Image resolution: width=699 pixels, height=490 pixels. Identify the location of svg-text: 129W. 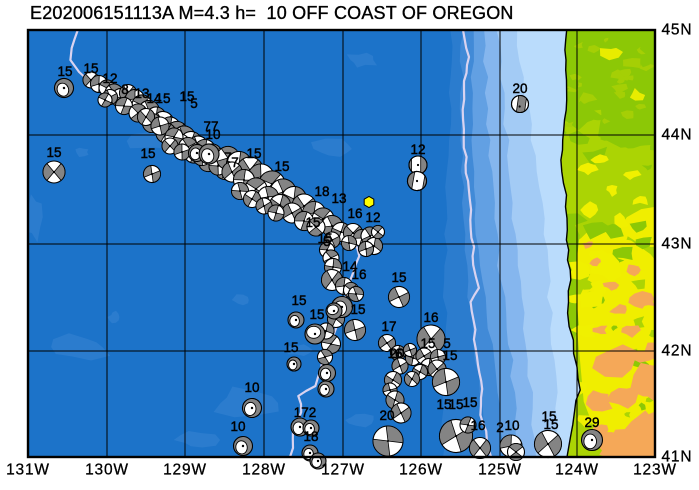
(185, 470).